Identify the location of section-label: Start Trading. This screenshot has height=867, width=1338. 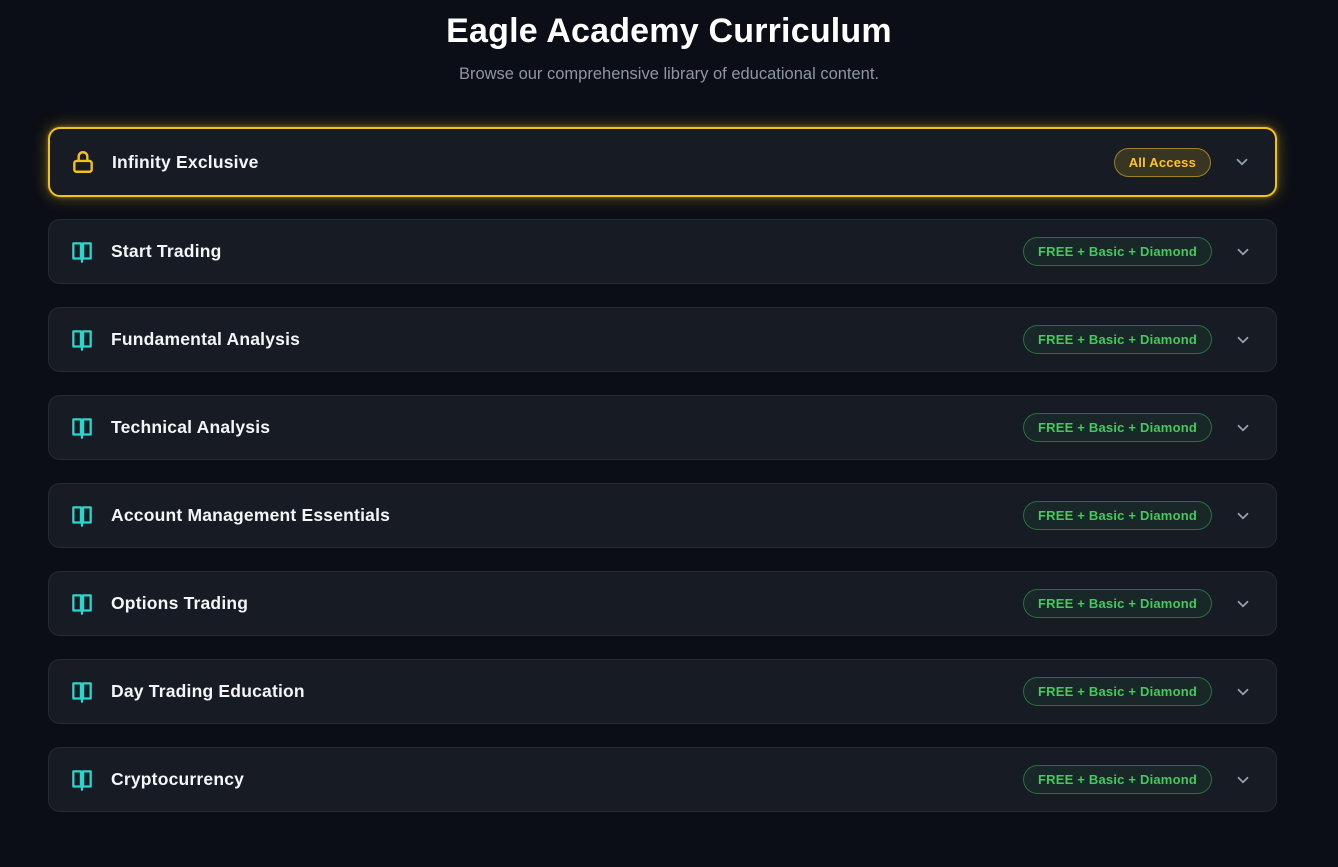
(166, 251).